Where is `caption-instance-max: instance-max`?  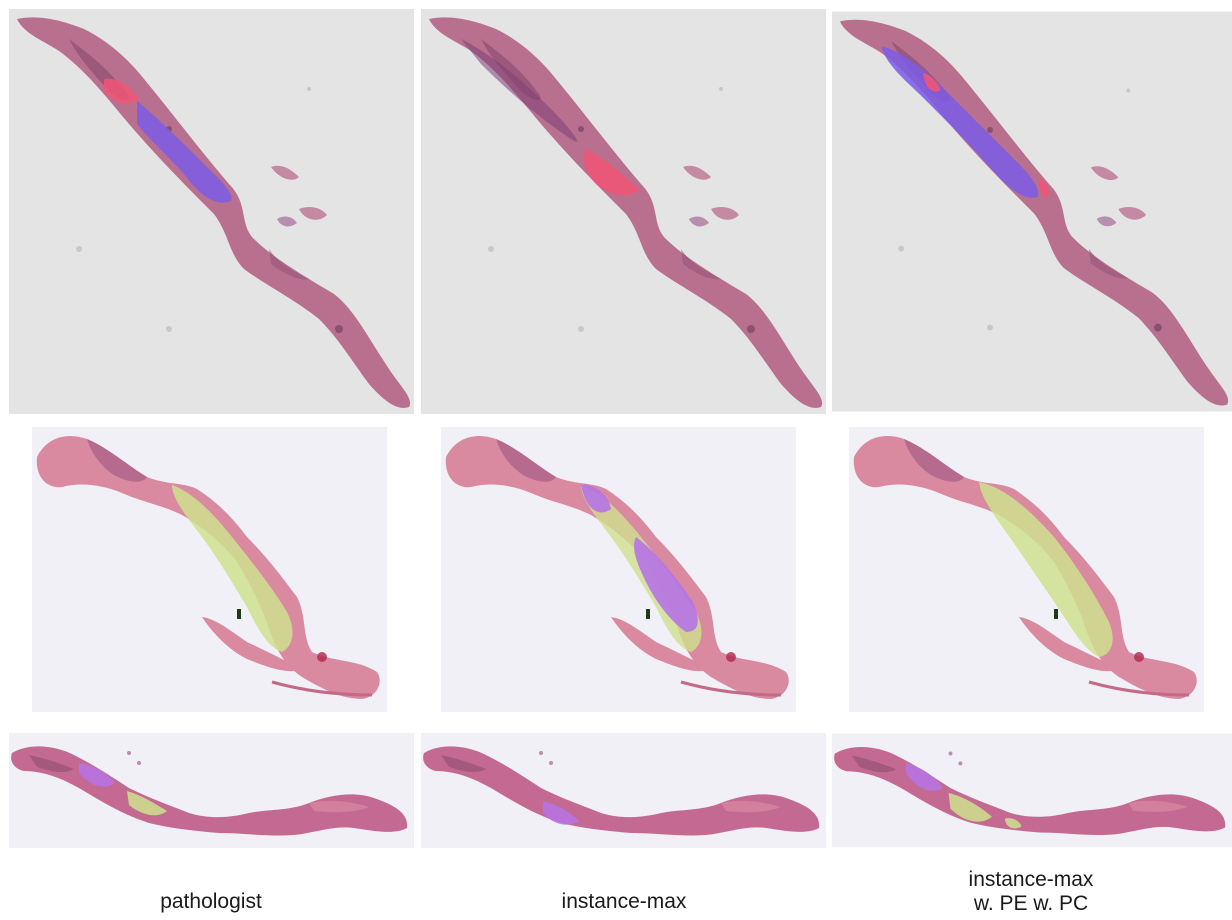
caption-instance-max: instance-max is located at coordinates (624, 902).